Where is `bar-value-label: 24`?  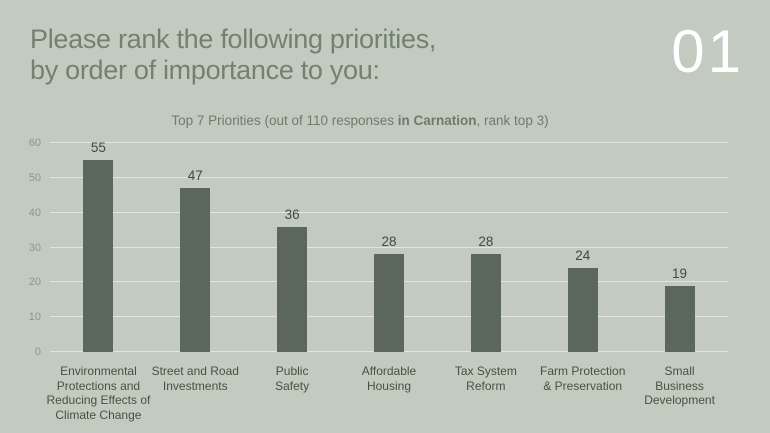
bar-value-label: 24 is located at coordinates (583, 256).